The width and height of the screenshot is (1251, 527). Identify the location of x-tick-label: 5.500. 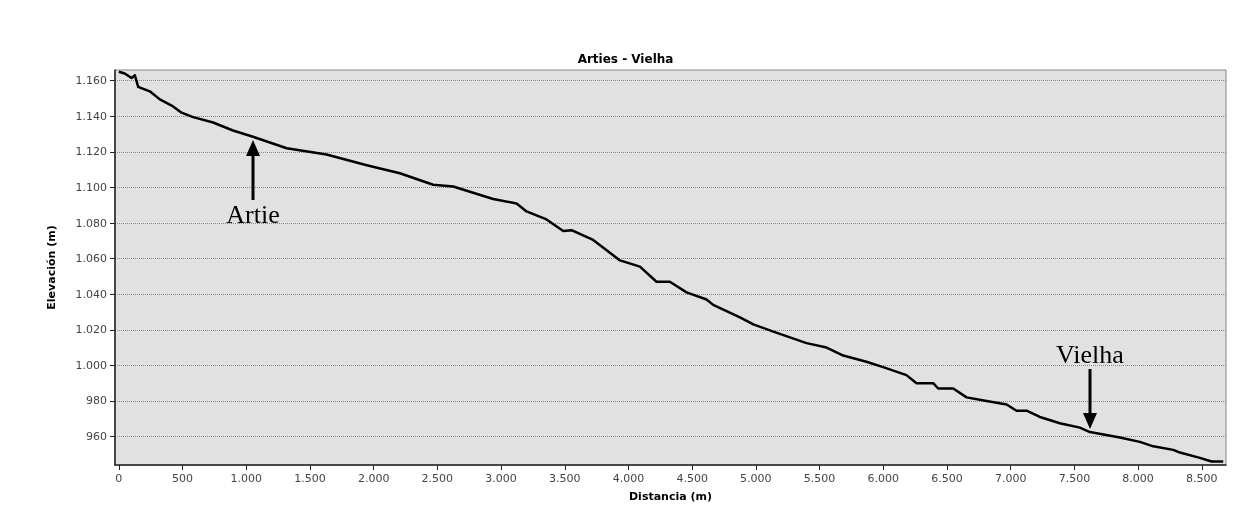
(819, 478).